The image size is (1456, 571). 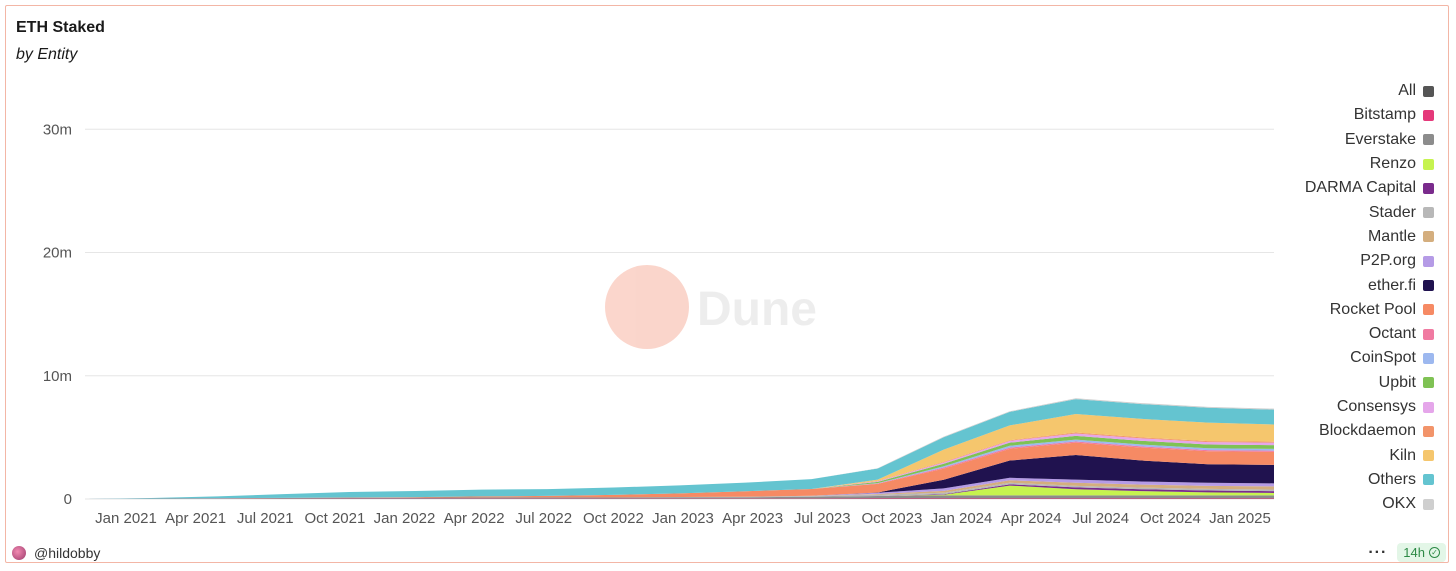 I want to click on area-series-octant, so click(x=679, y=470).